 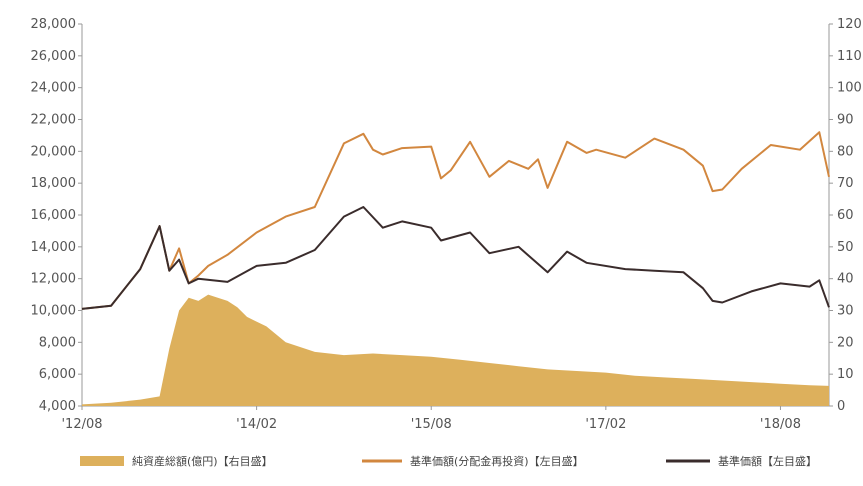 What do you see at coordinates (845, 247) in the screenshot?
I see `right-tick-label: 50` at bounding box center [845, 247].